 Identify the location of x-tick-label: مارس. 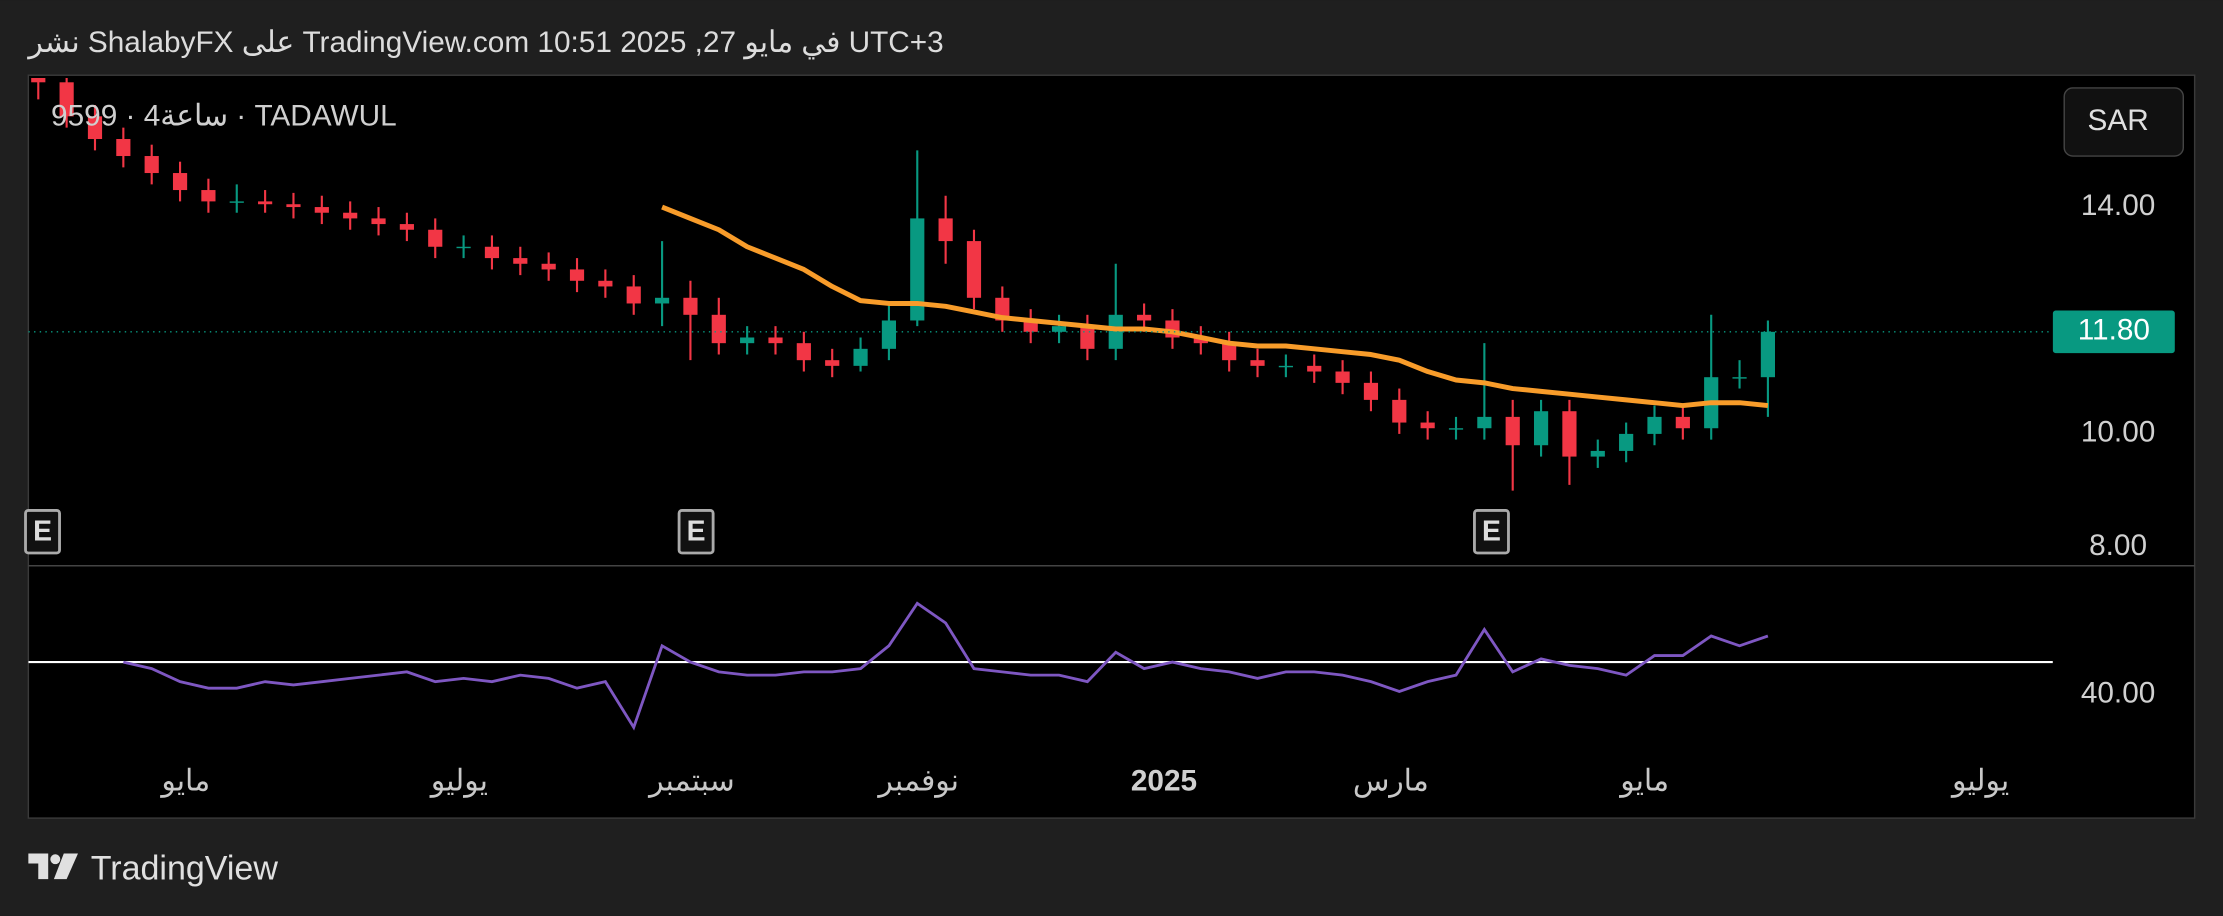
(1391, 782).